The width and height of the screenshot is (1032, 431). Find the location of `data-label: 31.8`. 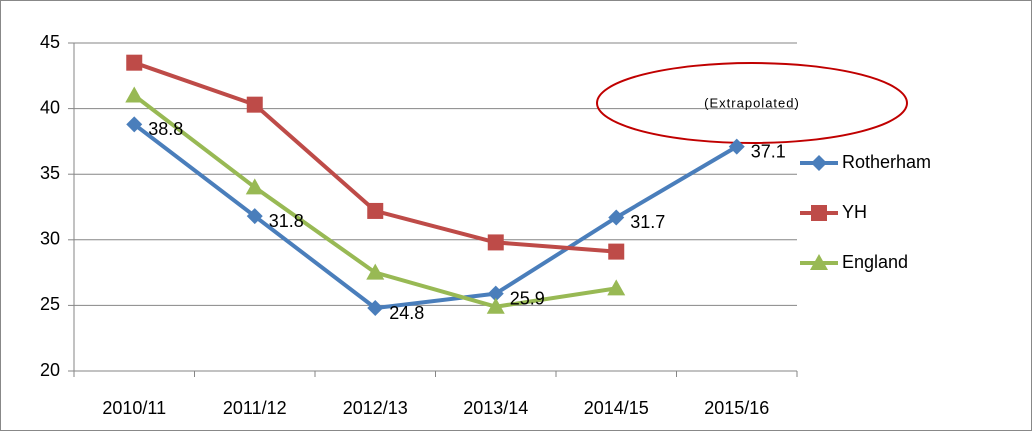

data-label: 31.8 is located at coordinates (286, 221).